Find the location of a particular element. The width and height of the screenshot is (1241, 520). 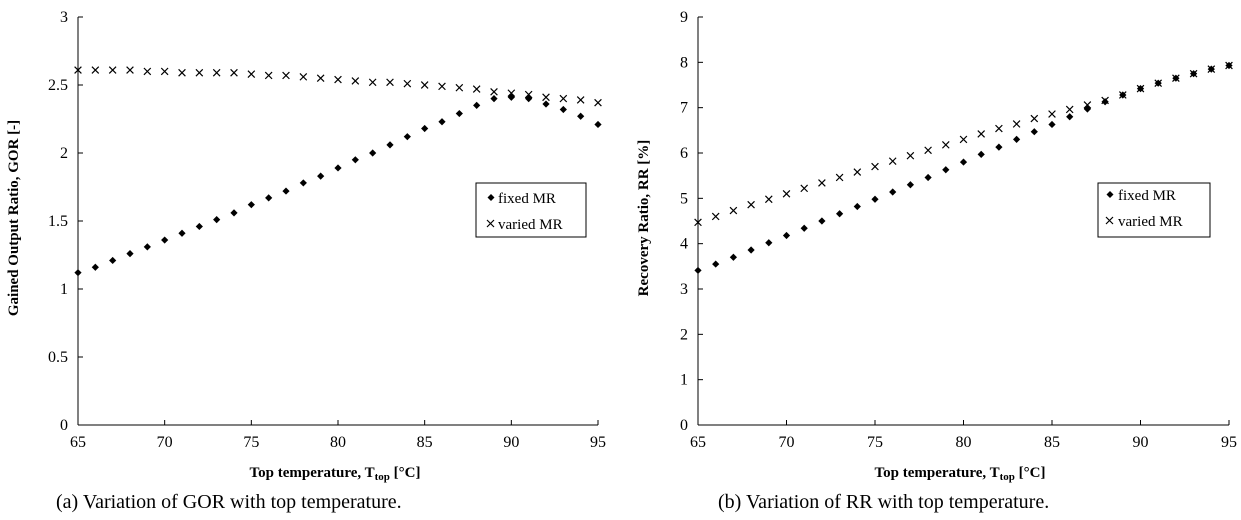

panel-b-x-tick-label: 80 is located at coordinates (964, 442).